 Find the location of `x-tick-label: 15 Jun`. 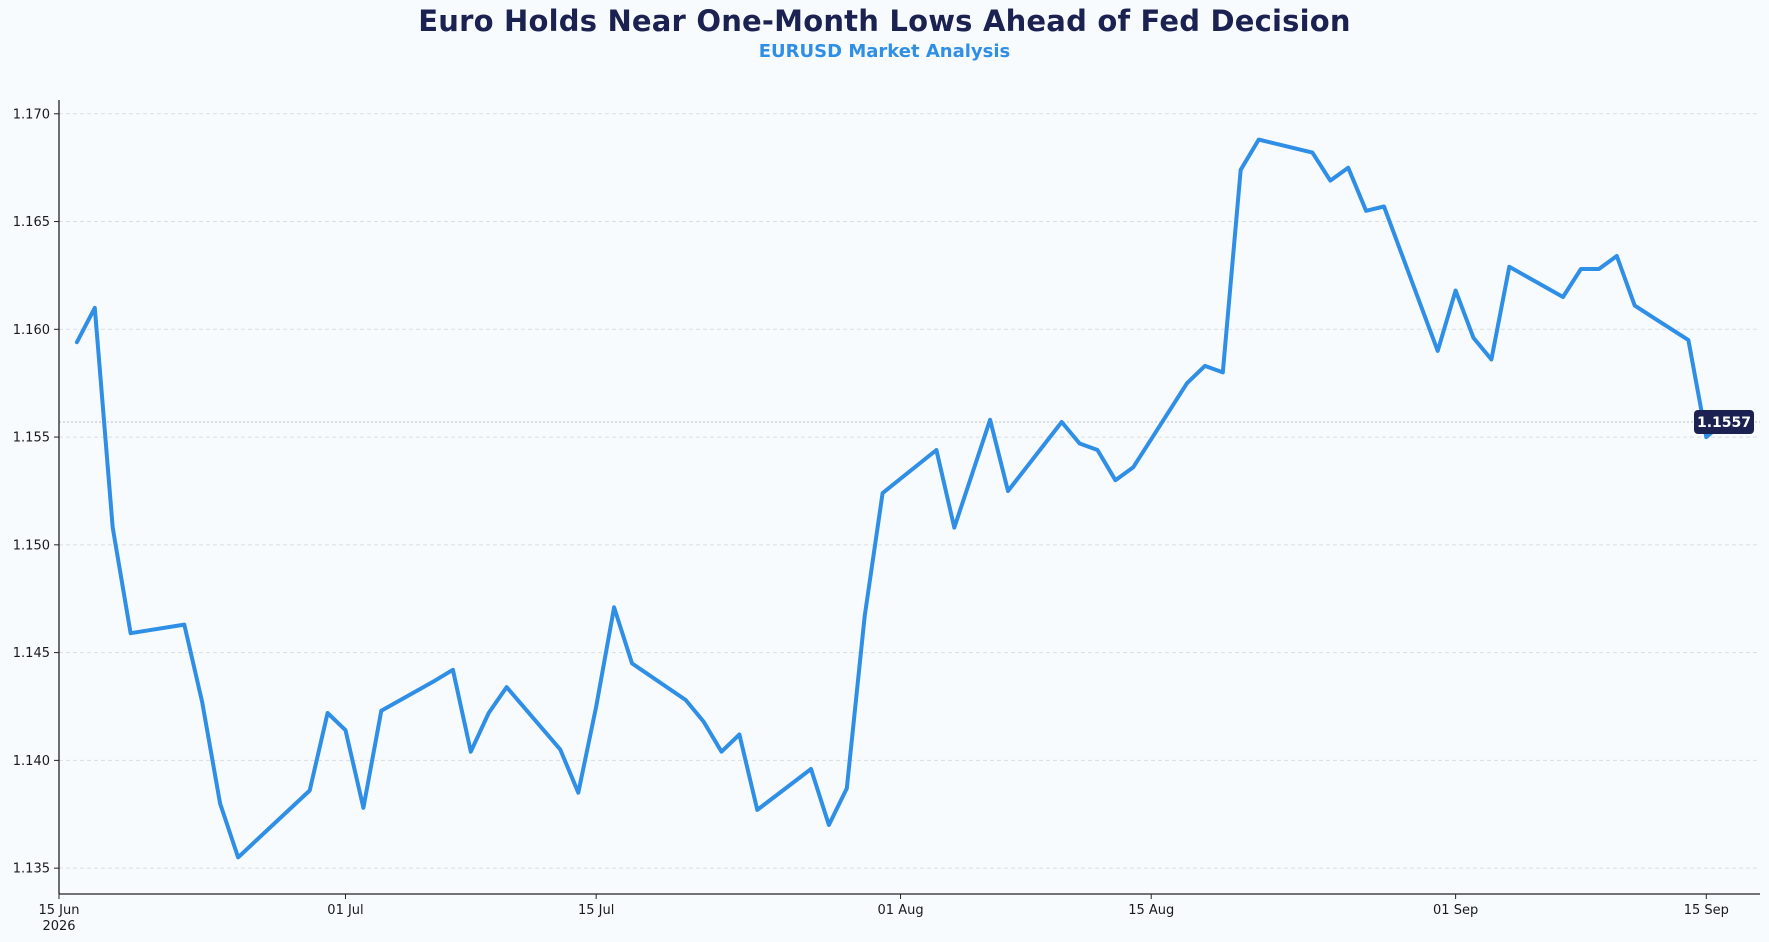

x-tick-label: 15 Jun is located at coordinates (59, 910).